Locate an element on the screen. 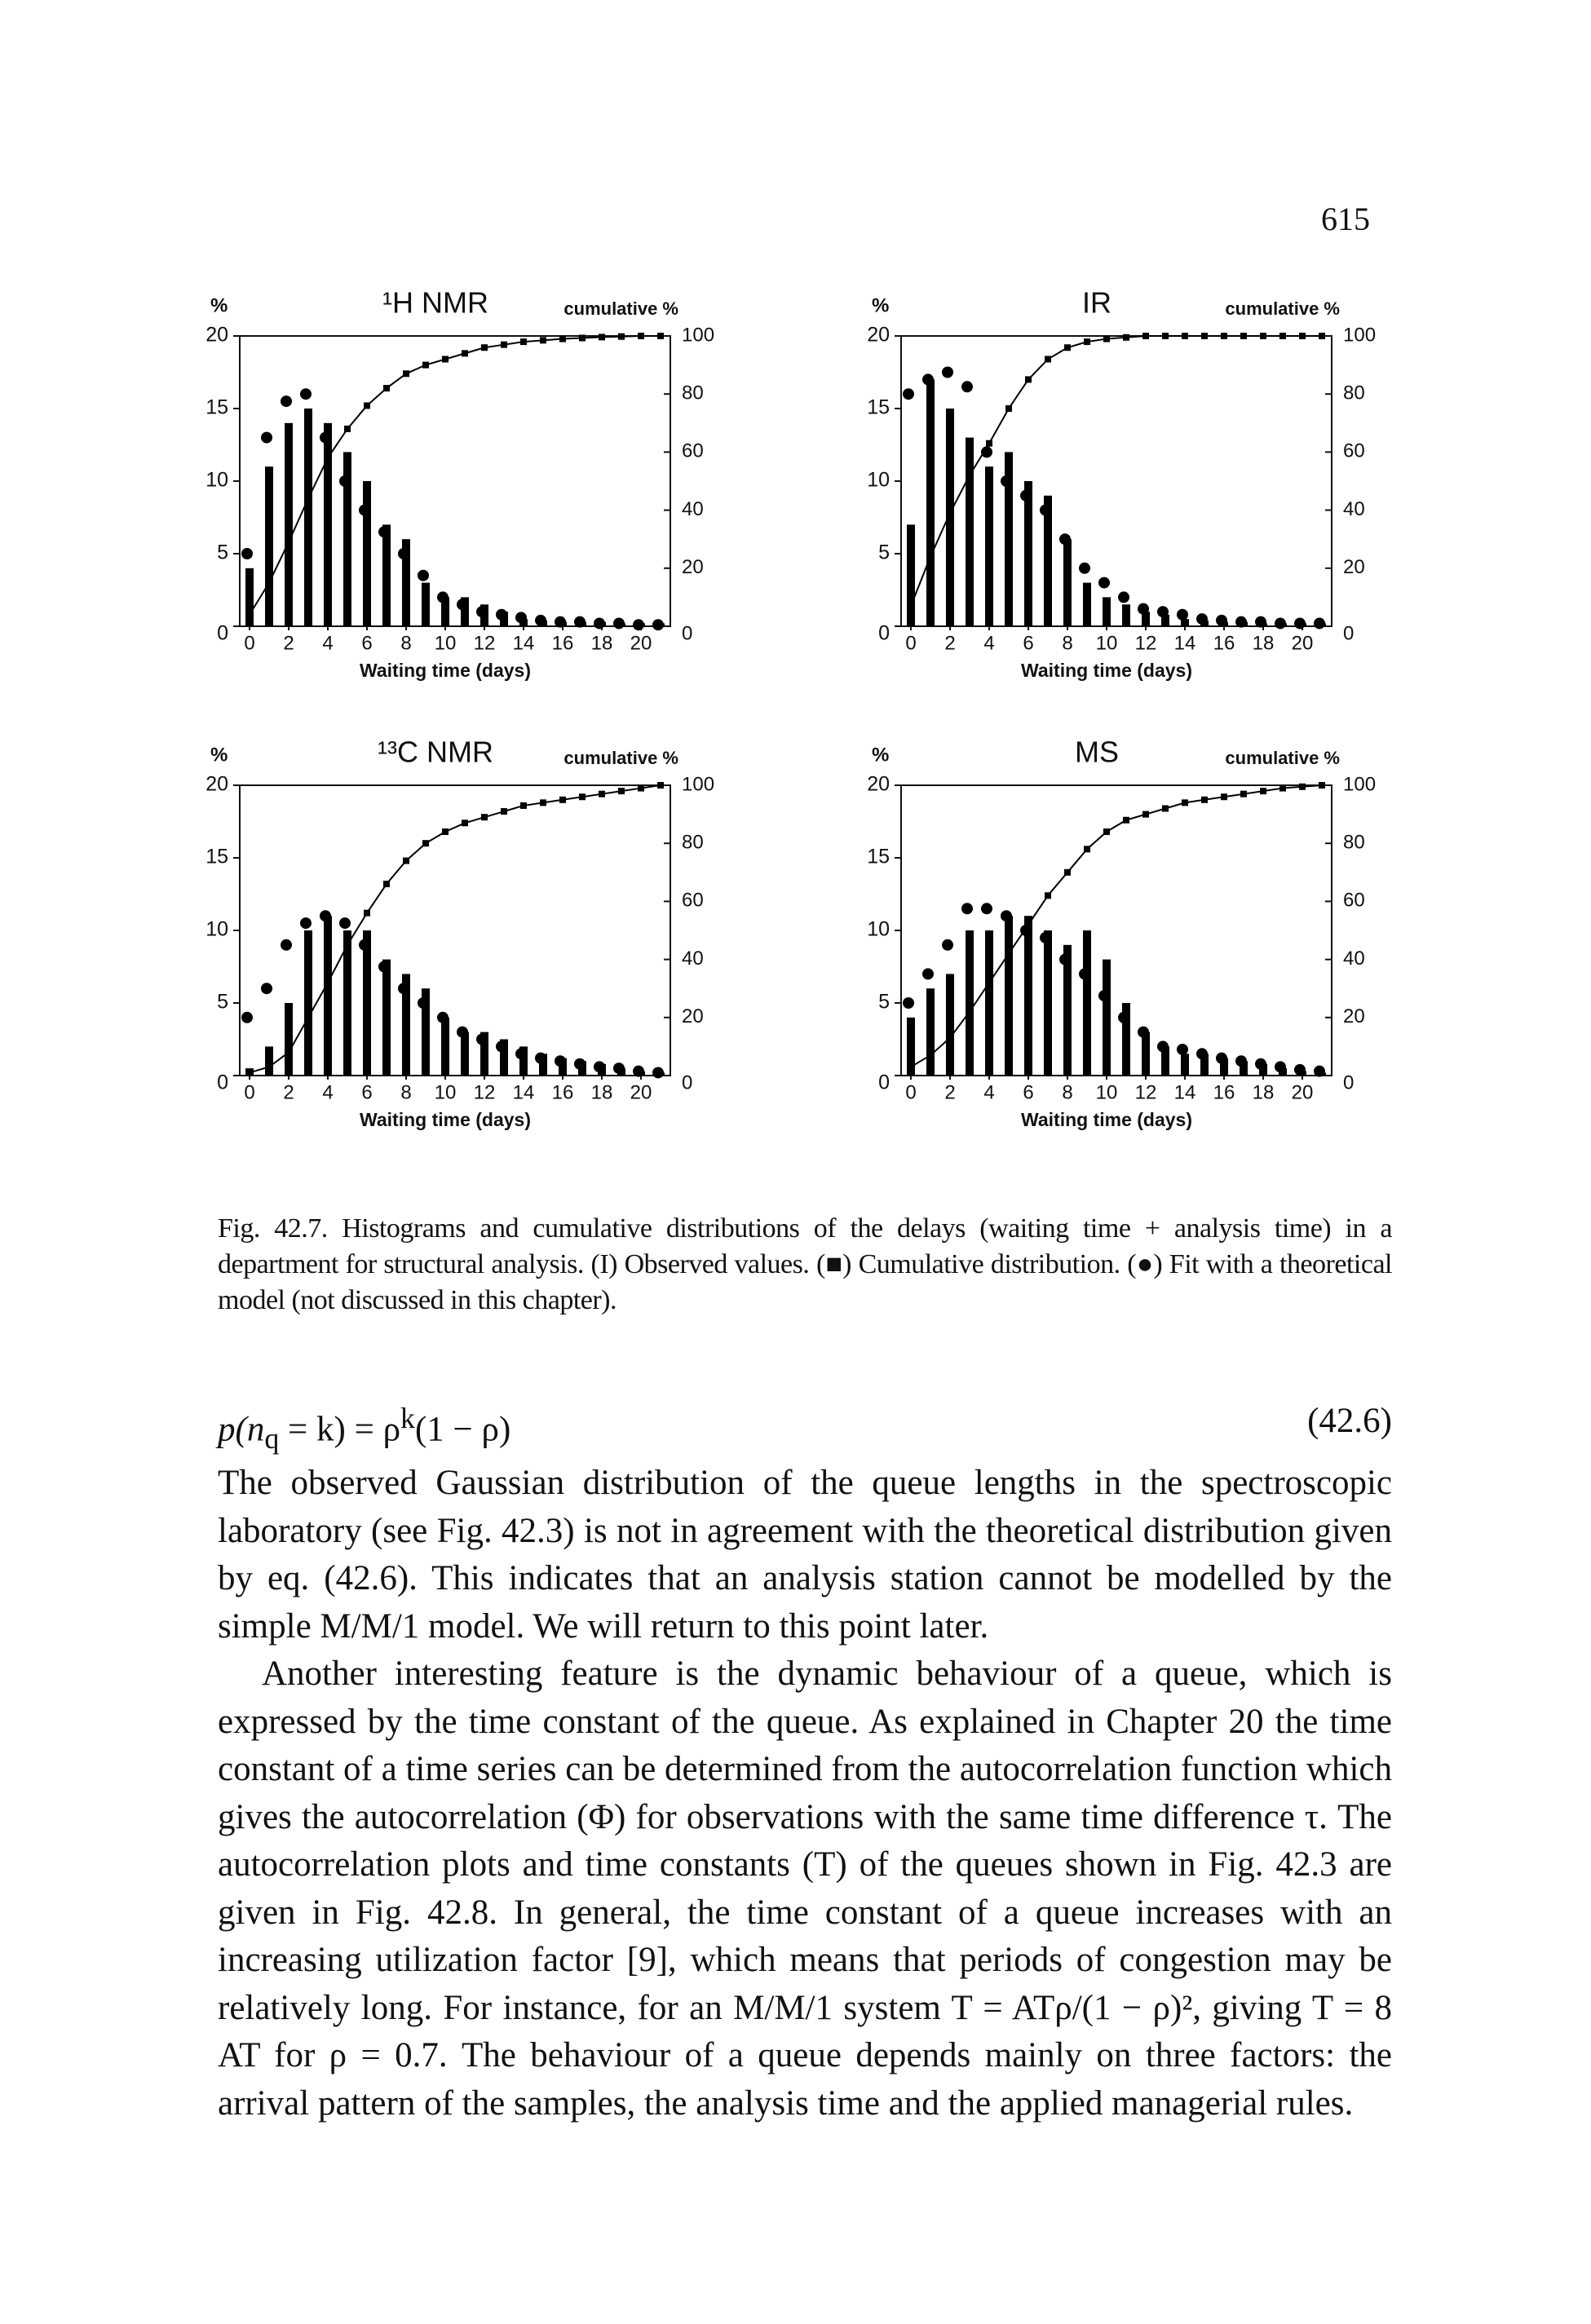 Image resolution: width=1591 pixels, height=2324 pixels. y2-tick-label: 0 is located at coordinates (1348, 1082).